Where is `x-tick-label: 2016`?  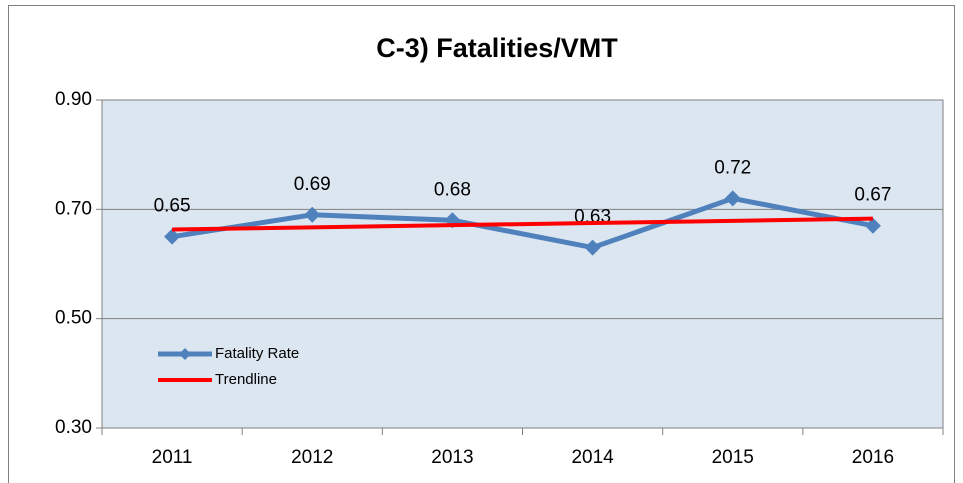 x-tick-label: 2016 is located at coordinates (873, 457).